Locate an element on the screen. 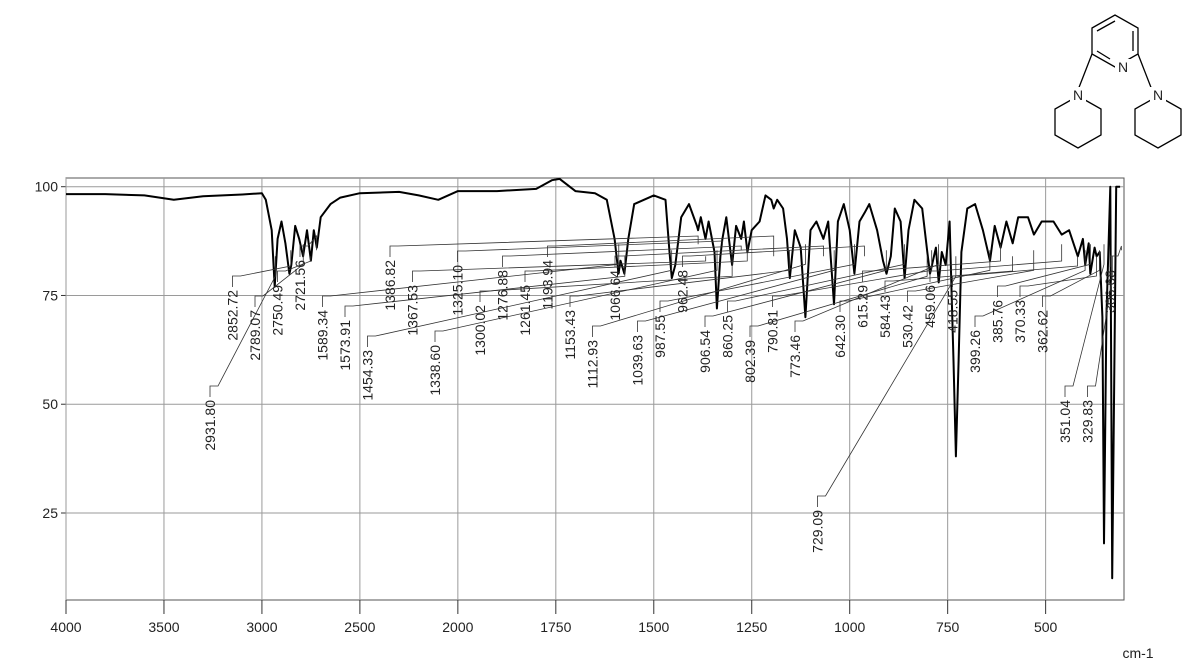 This screenshot has width=1194, height=666. peak-label: 2852.72 is located at coordinates (233, 315).